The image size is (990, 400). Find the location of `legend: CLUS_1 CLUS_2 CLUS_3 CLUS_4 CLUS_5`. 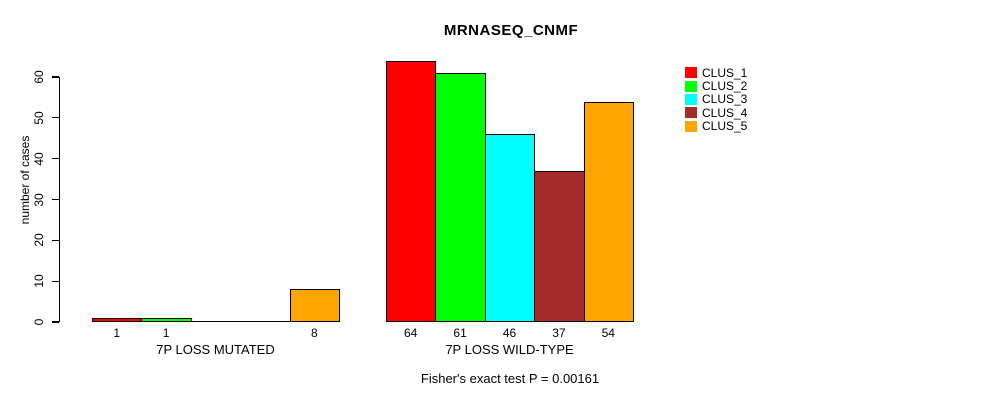

legend: CLUS_1 CLUS_2 CLUS_3 CLUS_4 CLUS_5 is located at coordinates (716, 99).